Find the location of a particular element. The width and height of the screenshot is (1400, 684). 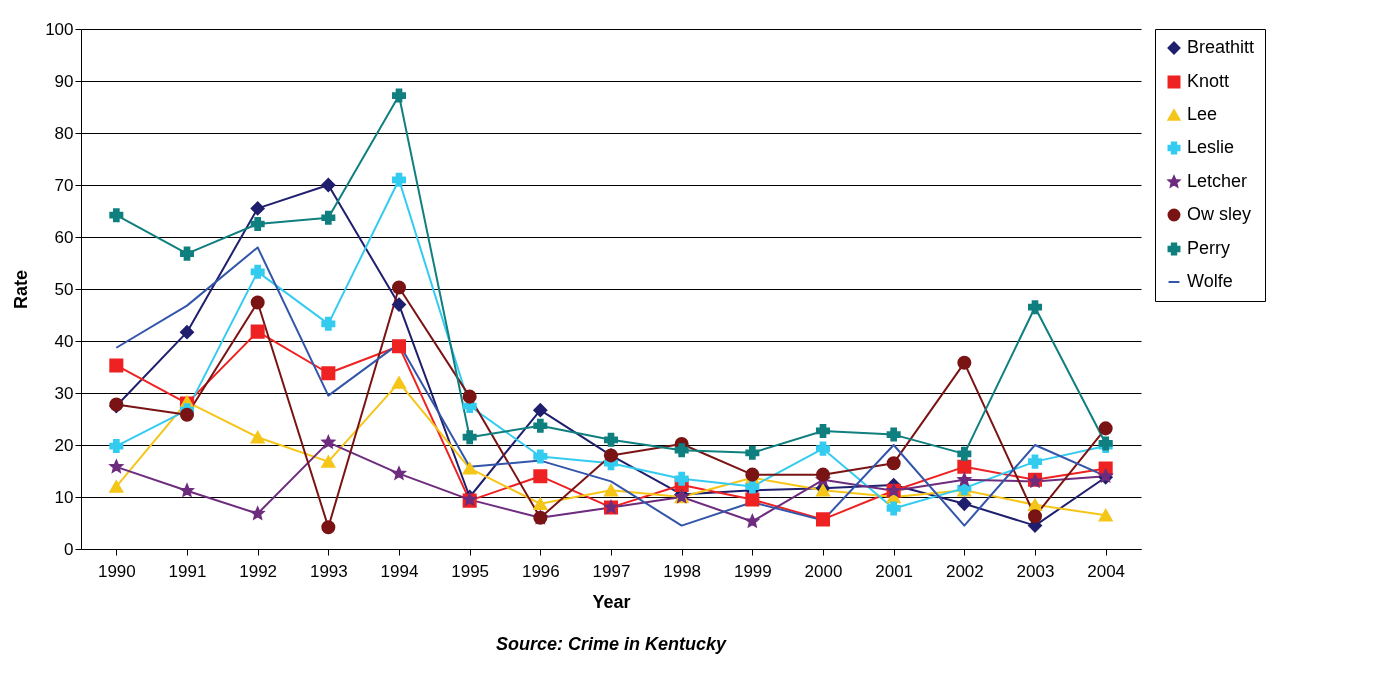

x-tick-label: 1991 is located at coordinates (187, 571).